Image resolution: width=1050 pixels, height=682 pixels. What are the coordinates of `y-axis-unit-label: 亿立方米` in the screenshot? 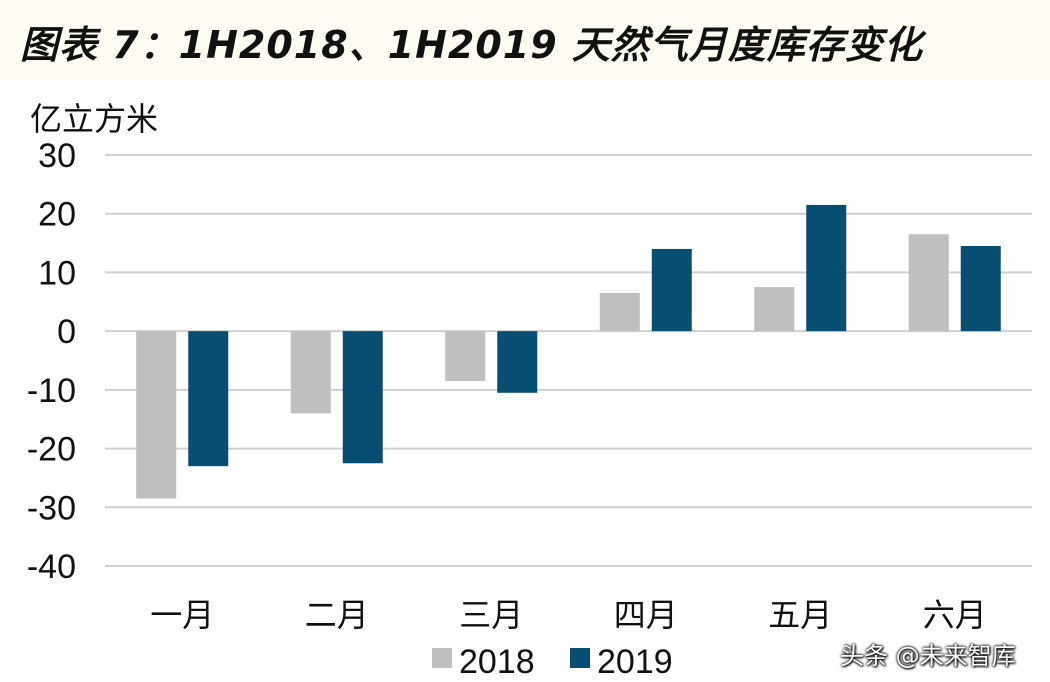 It's located at (94, 119).